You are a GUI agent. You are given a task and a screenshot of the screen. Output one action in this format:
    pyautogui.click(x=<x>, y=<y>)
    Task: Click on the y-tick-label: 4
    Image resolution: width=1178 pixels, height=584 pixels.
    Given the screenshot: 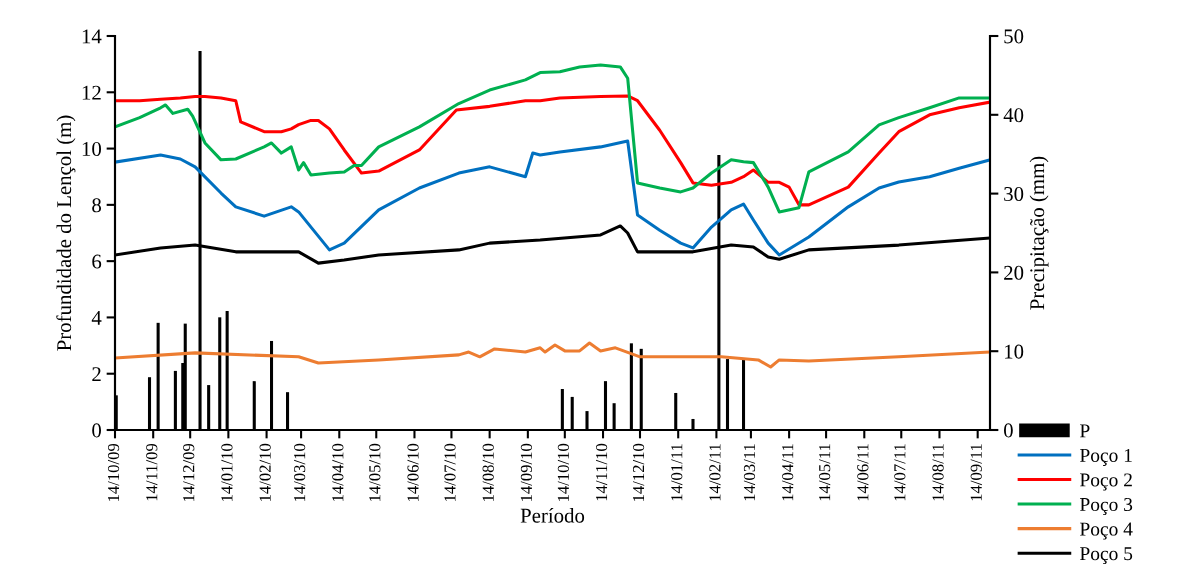 What is the action you would take?
    pyautogui.click(x=96, y=317)
    